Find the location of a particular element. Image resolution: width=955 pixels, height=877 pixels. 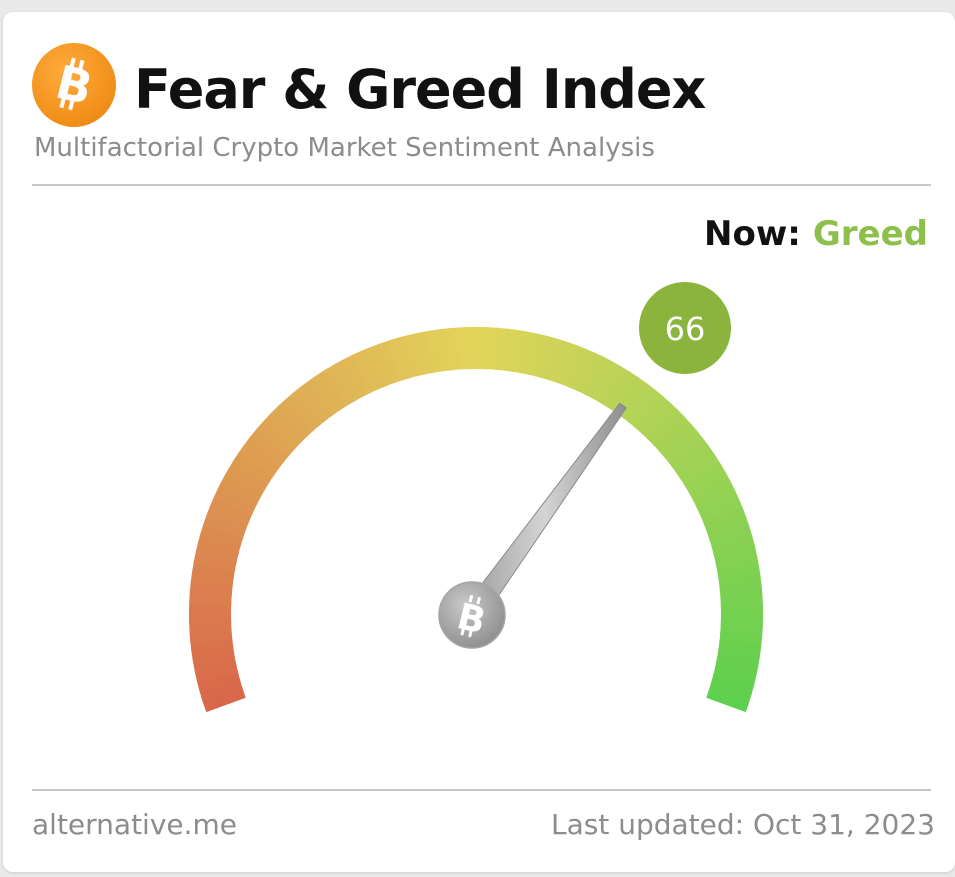

value-badge: 66 is located at coordinates (685, 328).